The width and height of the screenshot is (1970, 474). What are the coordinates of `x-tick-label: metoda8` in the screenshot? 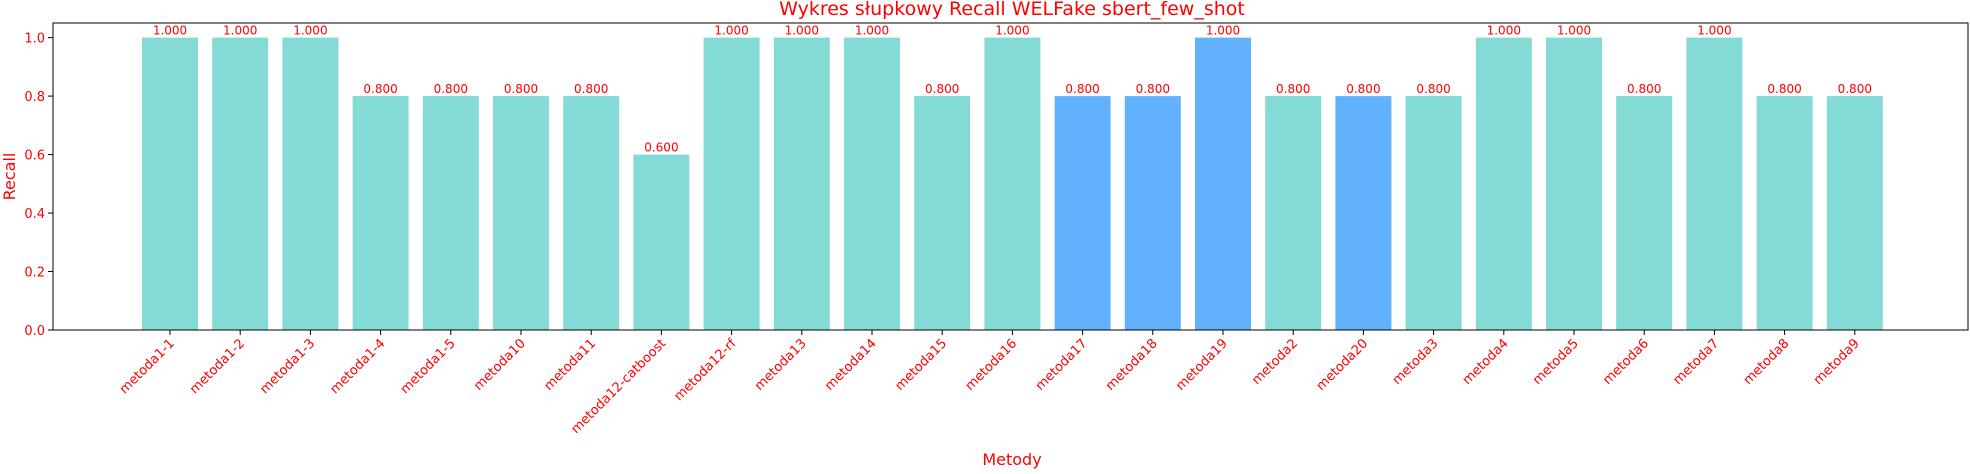 It's located at (1767, 362).